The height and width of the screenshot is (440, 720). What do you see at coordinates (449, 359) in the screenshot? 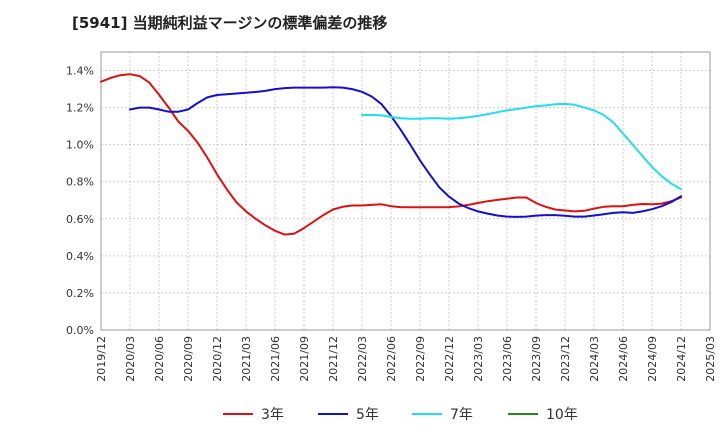
I see `x-tick-label: 2022/12` at bounding box center [449, 359].